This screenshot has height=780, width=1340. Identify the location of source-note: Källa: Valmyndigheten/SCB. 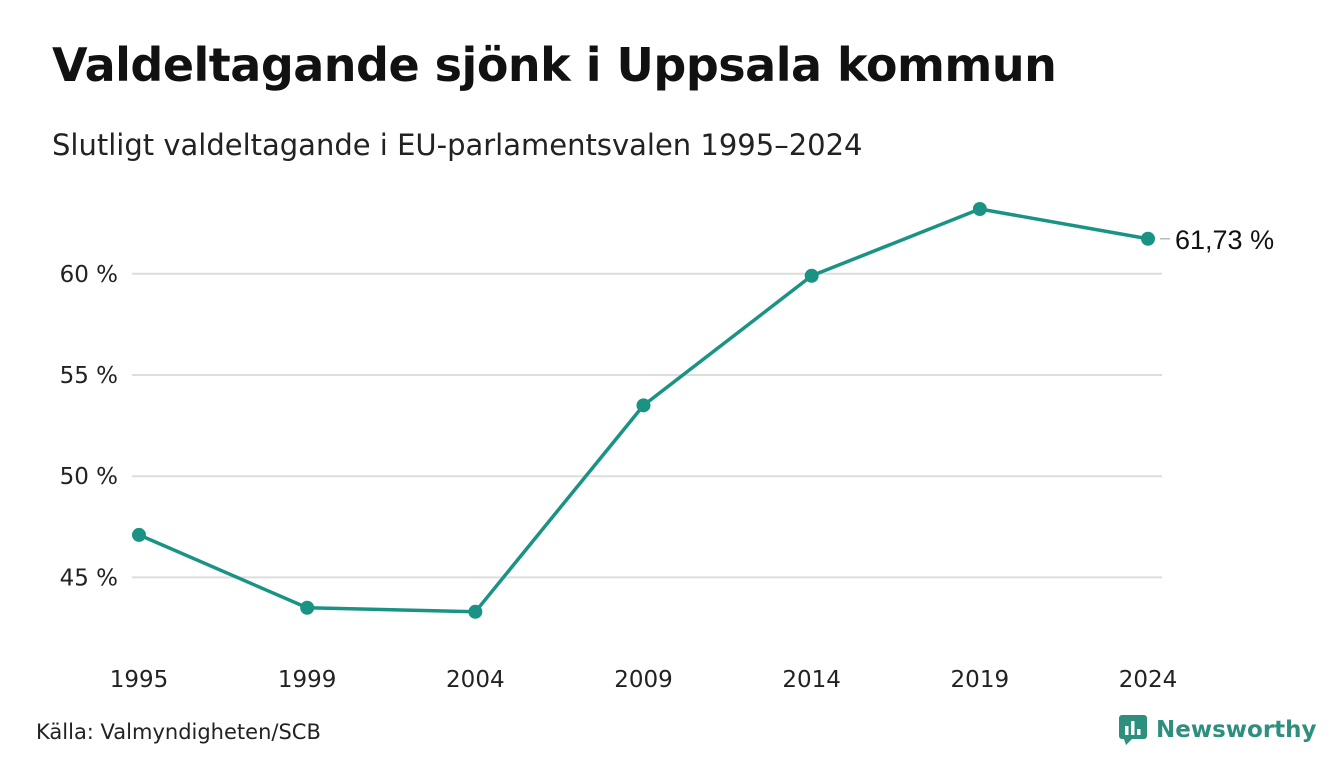
(178, 732).